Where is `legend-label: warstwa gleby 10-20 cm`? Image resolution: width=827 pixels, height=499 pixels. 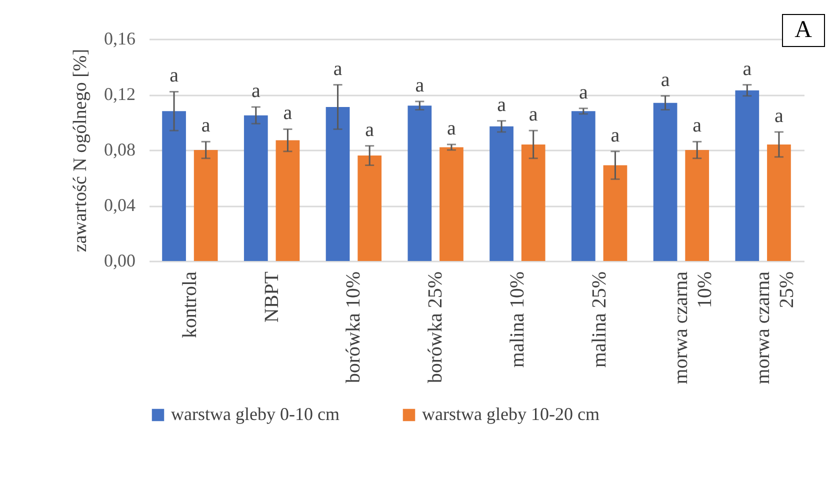 legend-label: warstwa gleby 10-20 cm is located at coordinates (511, 414).